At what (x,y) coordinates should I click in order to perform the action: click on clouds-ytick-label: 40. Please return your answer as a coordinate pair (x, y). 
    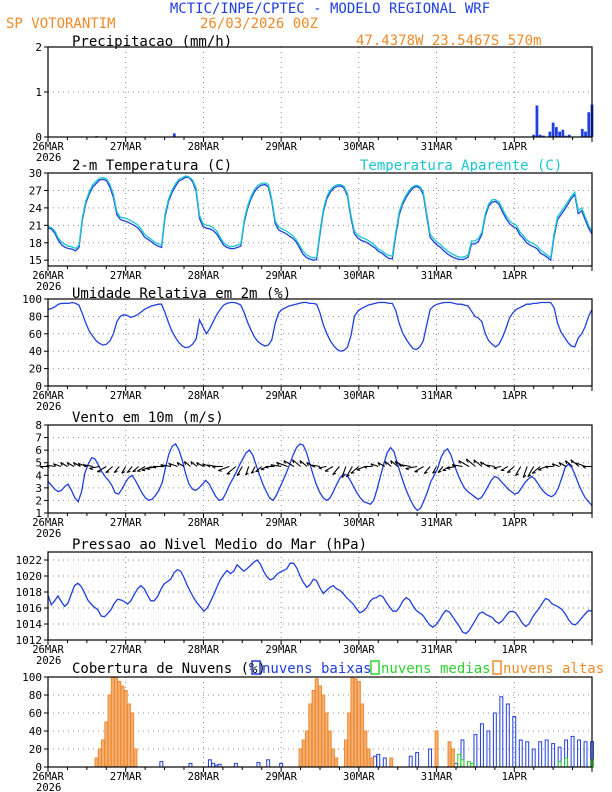
    Looking at the image, I should click on (35, 731).